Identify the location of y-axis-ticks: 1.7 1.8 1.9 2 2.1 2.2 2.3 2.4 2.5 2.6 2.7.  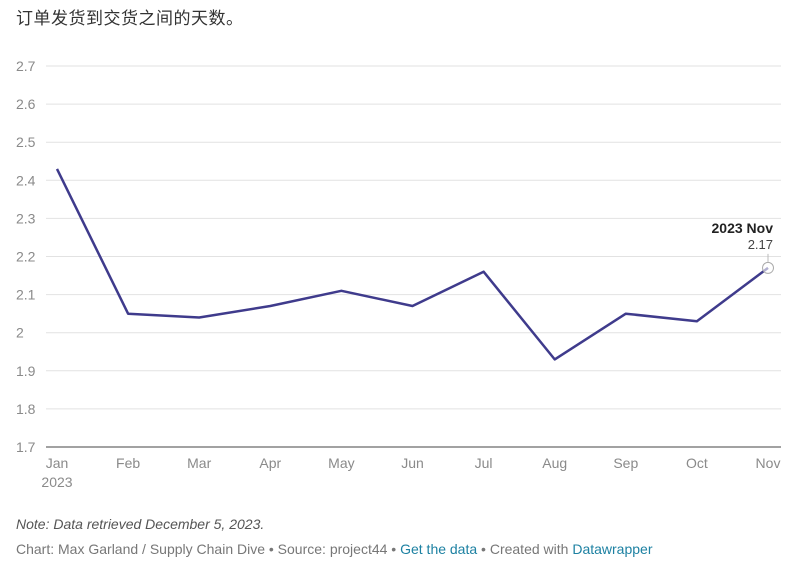
(26, 256).